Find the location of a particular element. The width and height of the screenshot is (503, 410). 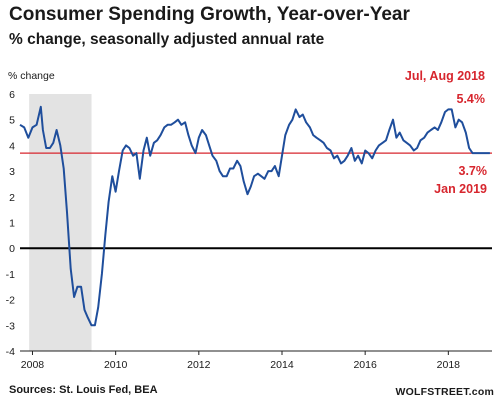

y-tick-label: 1 is located at coordinates (12, 224).